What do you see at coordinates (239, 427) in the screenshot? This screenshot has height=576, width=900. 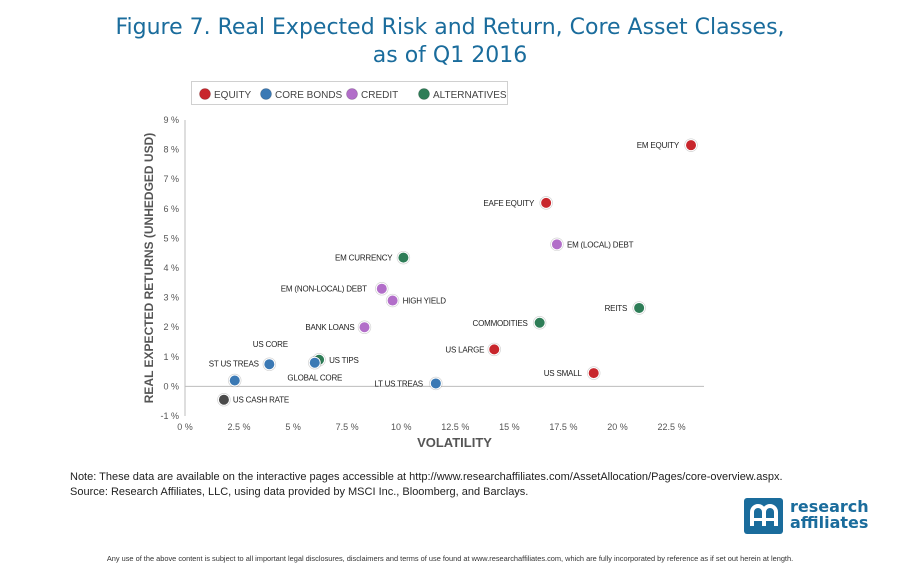 I see `x-tick-label: 2.5 %` at bounding box center [239, 427].